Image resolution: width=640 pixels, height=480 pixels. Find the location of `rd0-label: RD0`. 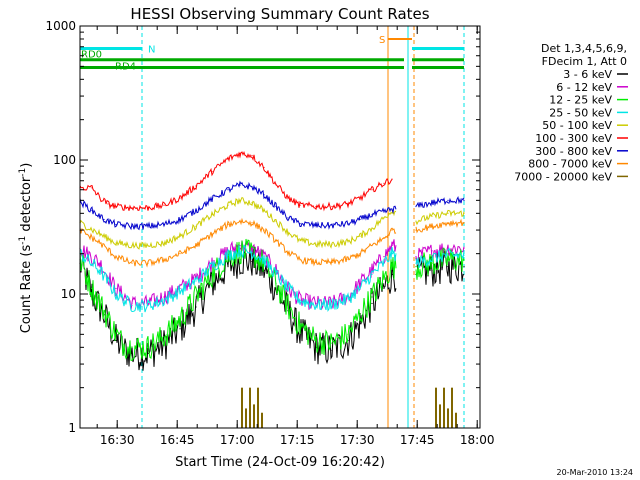

rd0-label: RD0 is located at coordinates (91, 55).